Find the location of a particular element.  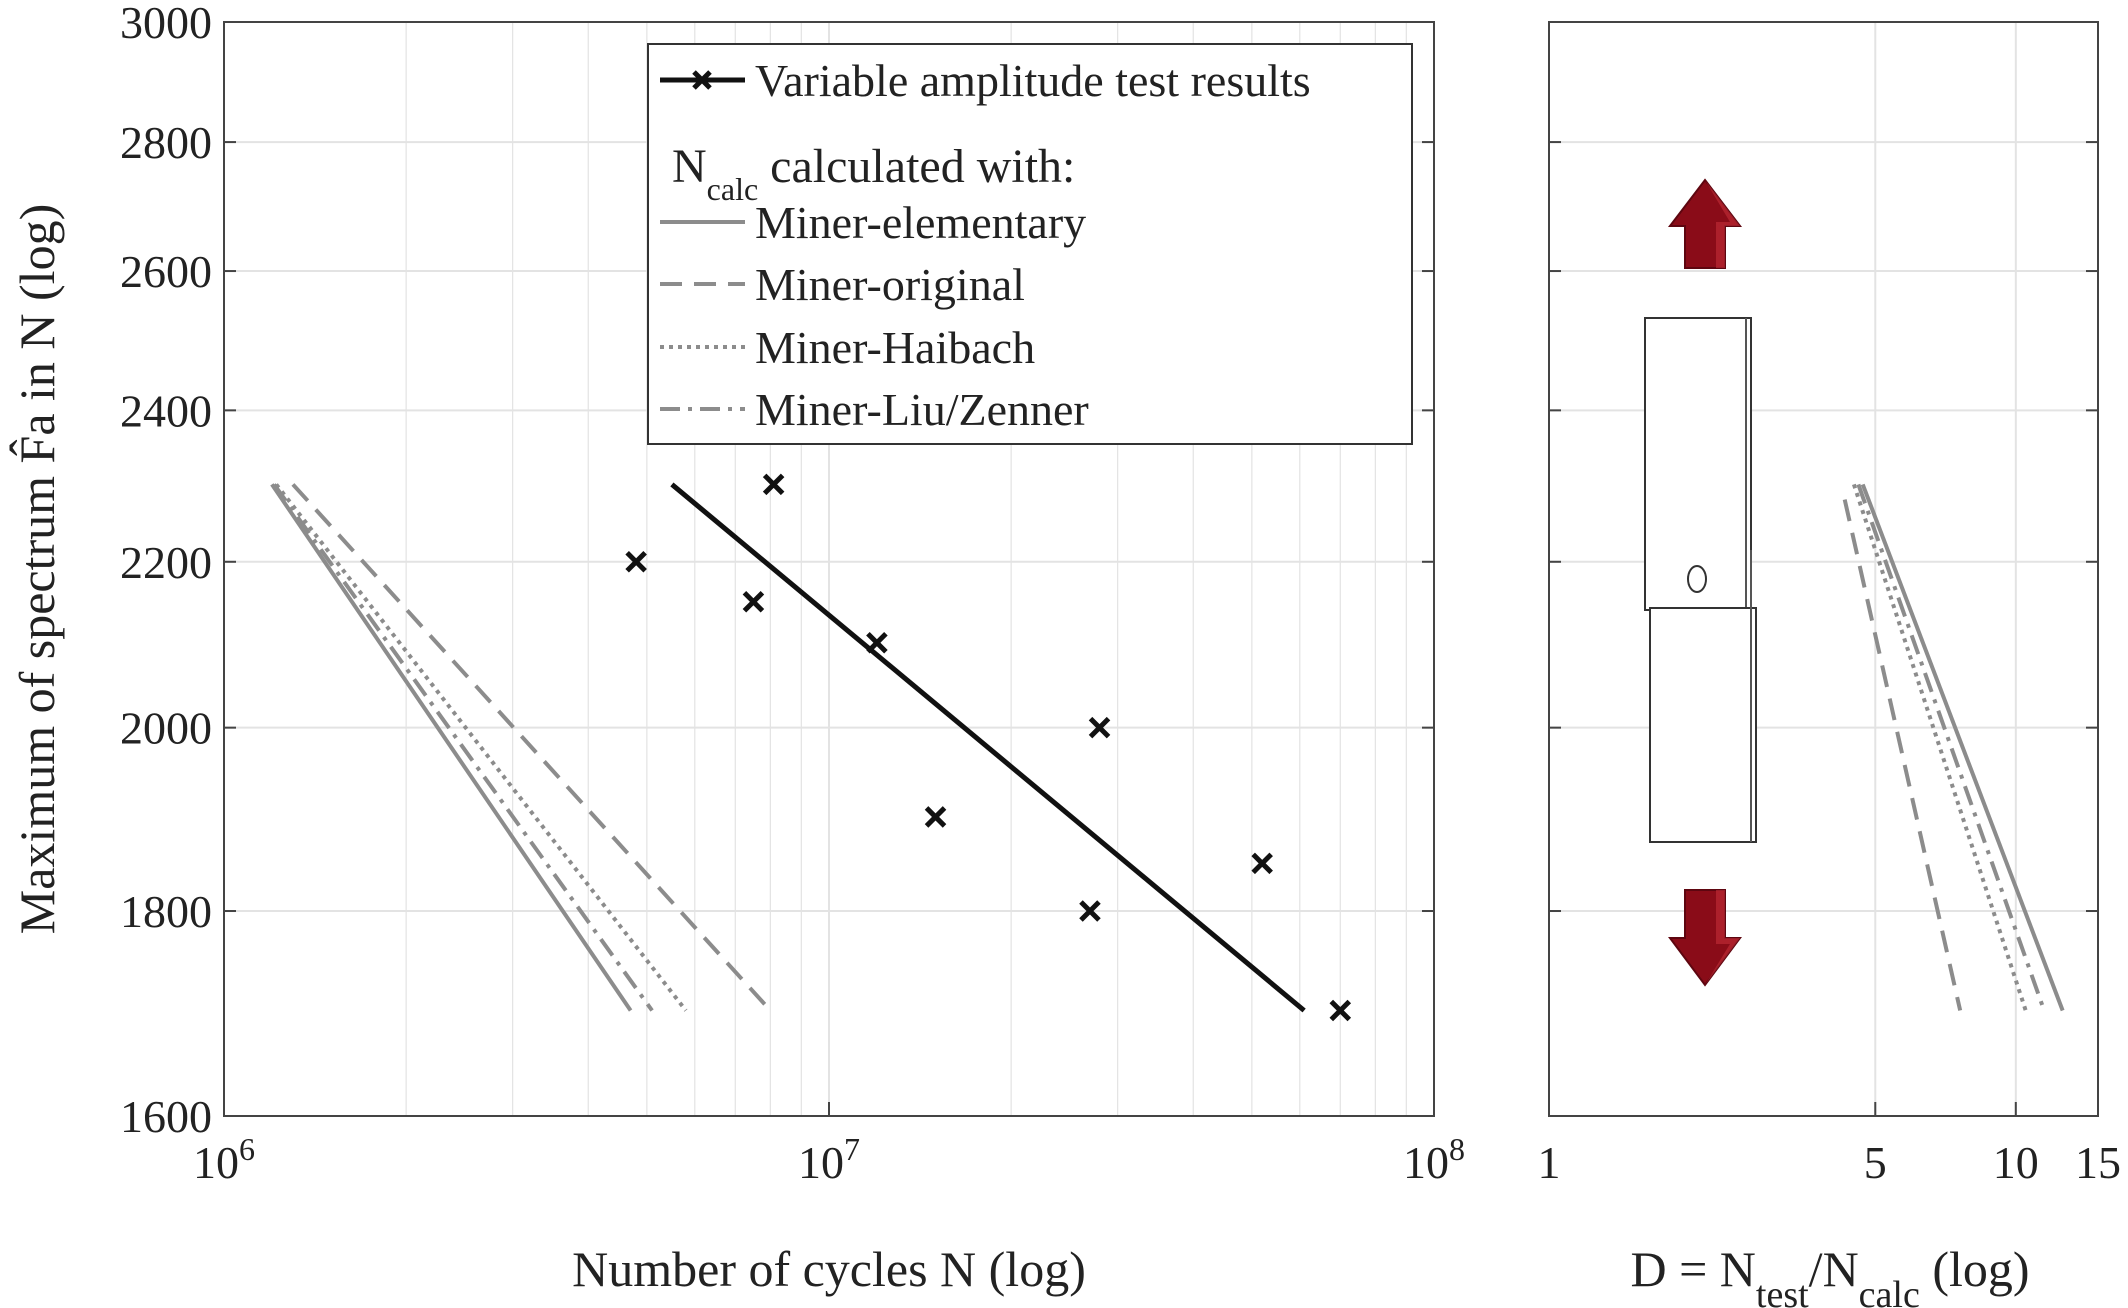

legend-label-liu-zenner: Miner-Liu/Zenner is located at coordinates (922, 409).